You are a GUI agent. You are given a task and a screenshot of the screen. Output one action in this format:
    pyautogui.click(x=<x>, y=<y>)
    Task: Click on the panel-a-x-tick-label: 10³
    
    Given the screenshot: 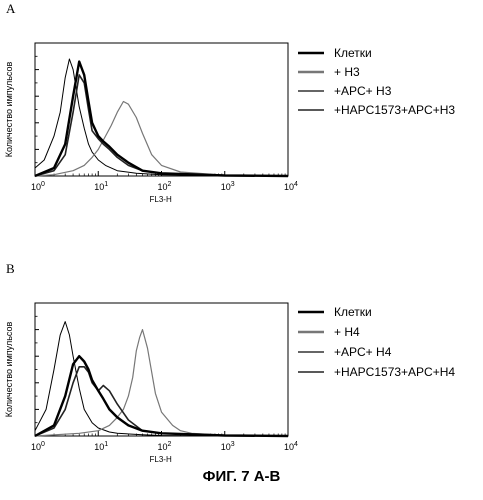 What is the action you would take?
    pyautogui.click(x=228, y=186)
    